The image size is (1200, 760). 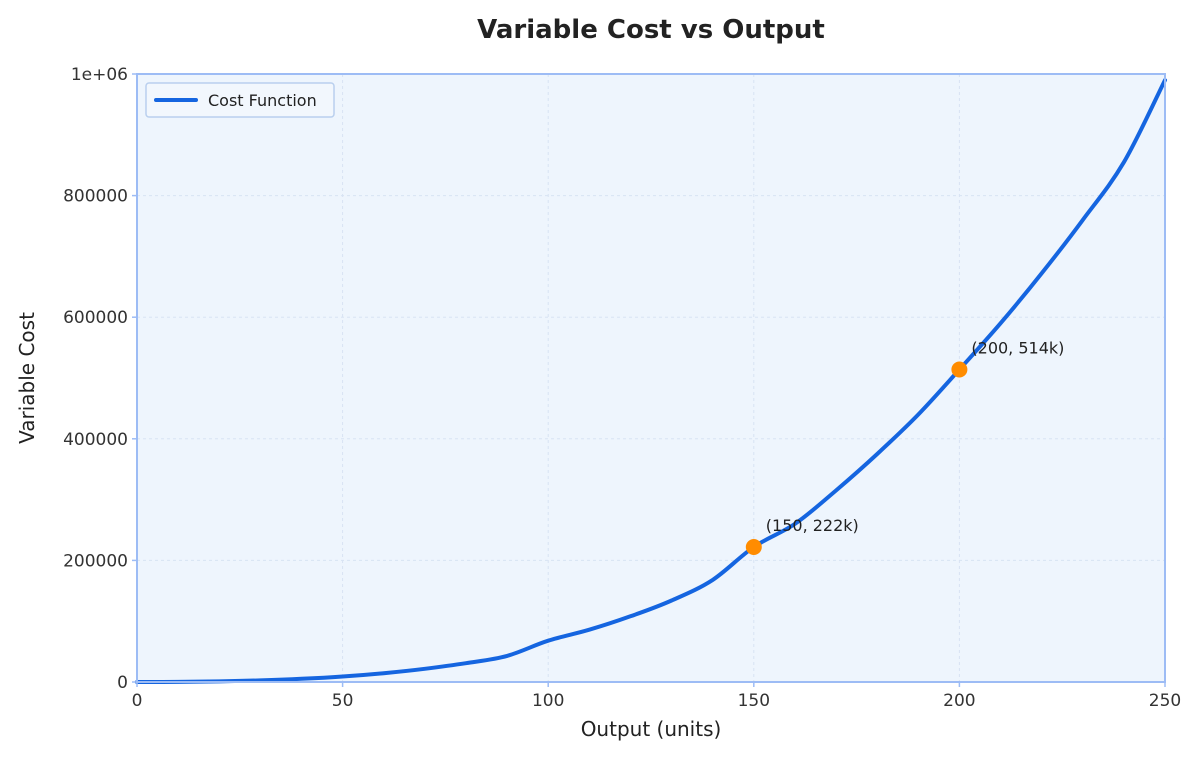 I want to click on x-tick-label: 100, so click(x=548, y=701).